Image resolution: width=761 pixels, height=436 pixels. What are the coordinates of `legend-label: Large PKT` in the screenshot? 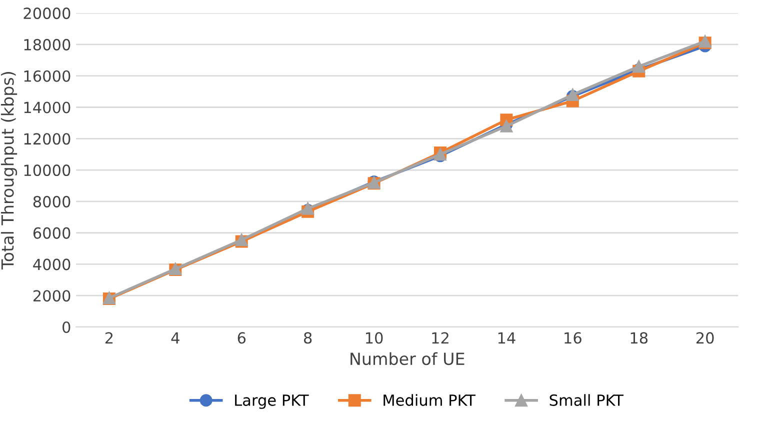 It's located at (272, 401).